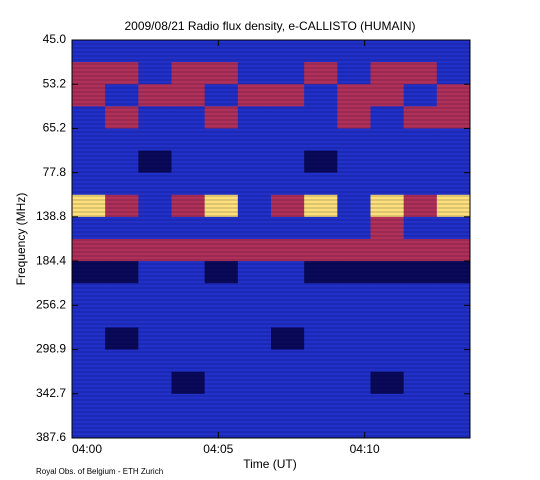  Describe the element at coordinates (99, 471) in the screenshot. I see `footer: Royal Obs. of Belgium - ETH Zurich` at that location.